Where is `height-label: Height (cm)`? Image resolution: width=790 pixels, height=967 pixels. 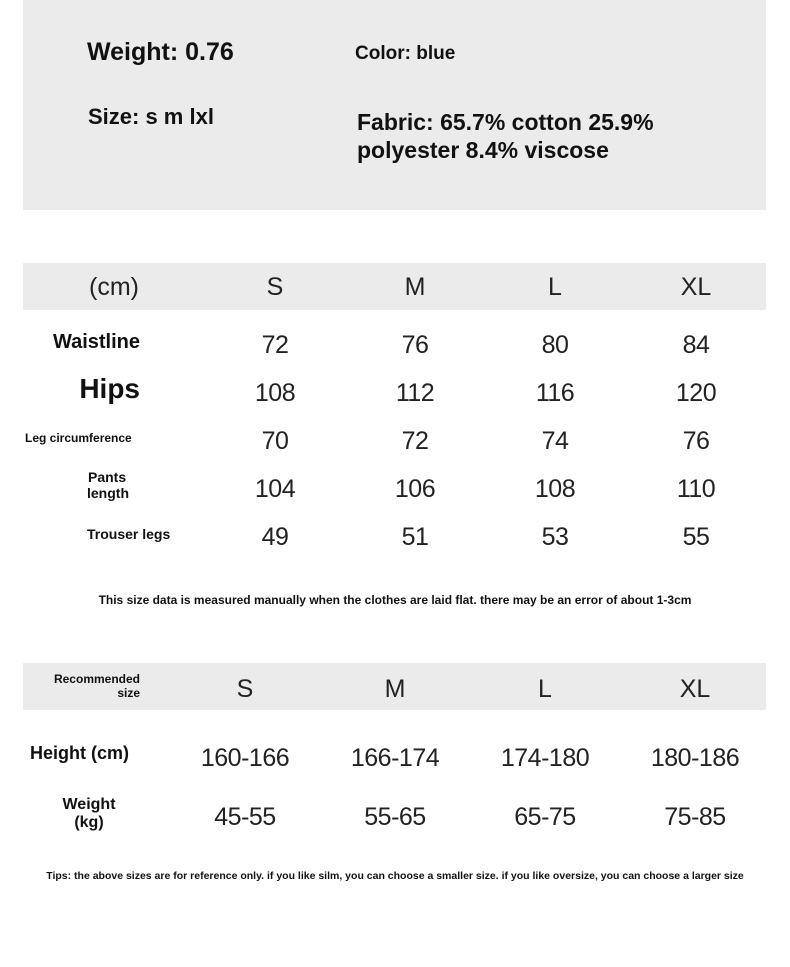 height-label: Height (cm) is located at coordinates (79, 753).